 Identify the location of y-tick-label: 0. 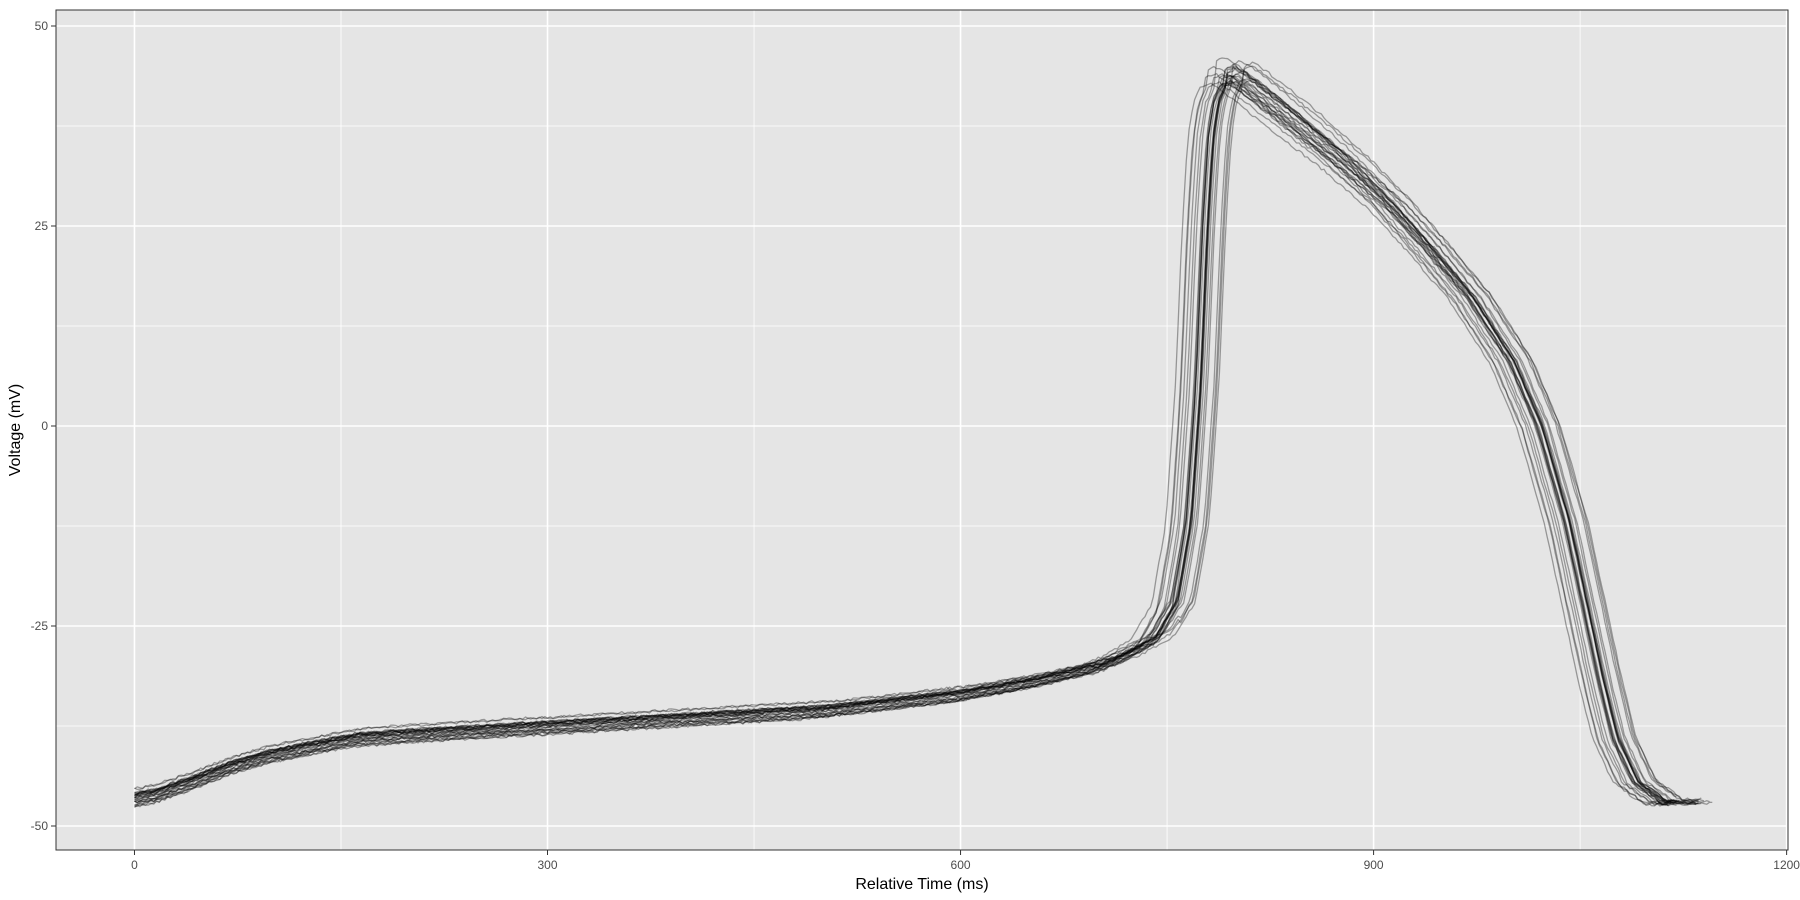
(44, 426).